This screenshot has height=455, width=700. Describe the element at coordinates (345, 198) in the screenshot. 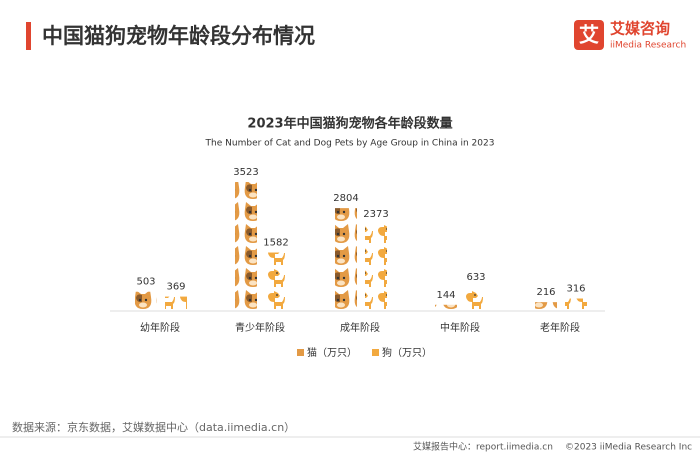

I see `value-label: 2804` at that location.